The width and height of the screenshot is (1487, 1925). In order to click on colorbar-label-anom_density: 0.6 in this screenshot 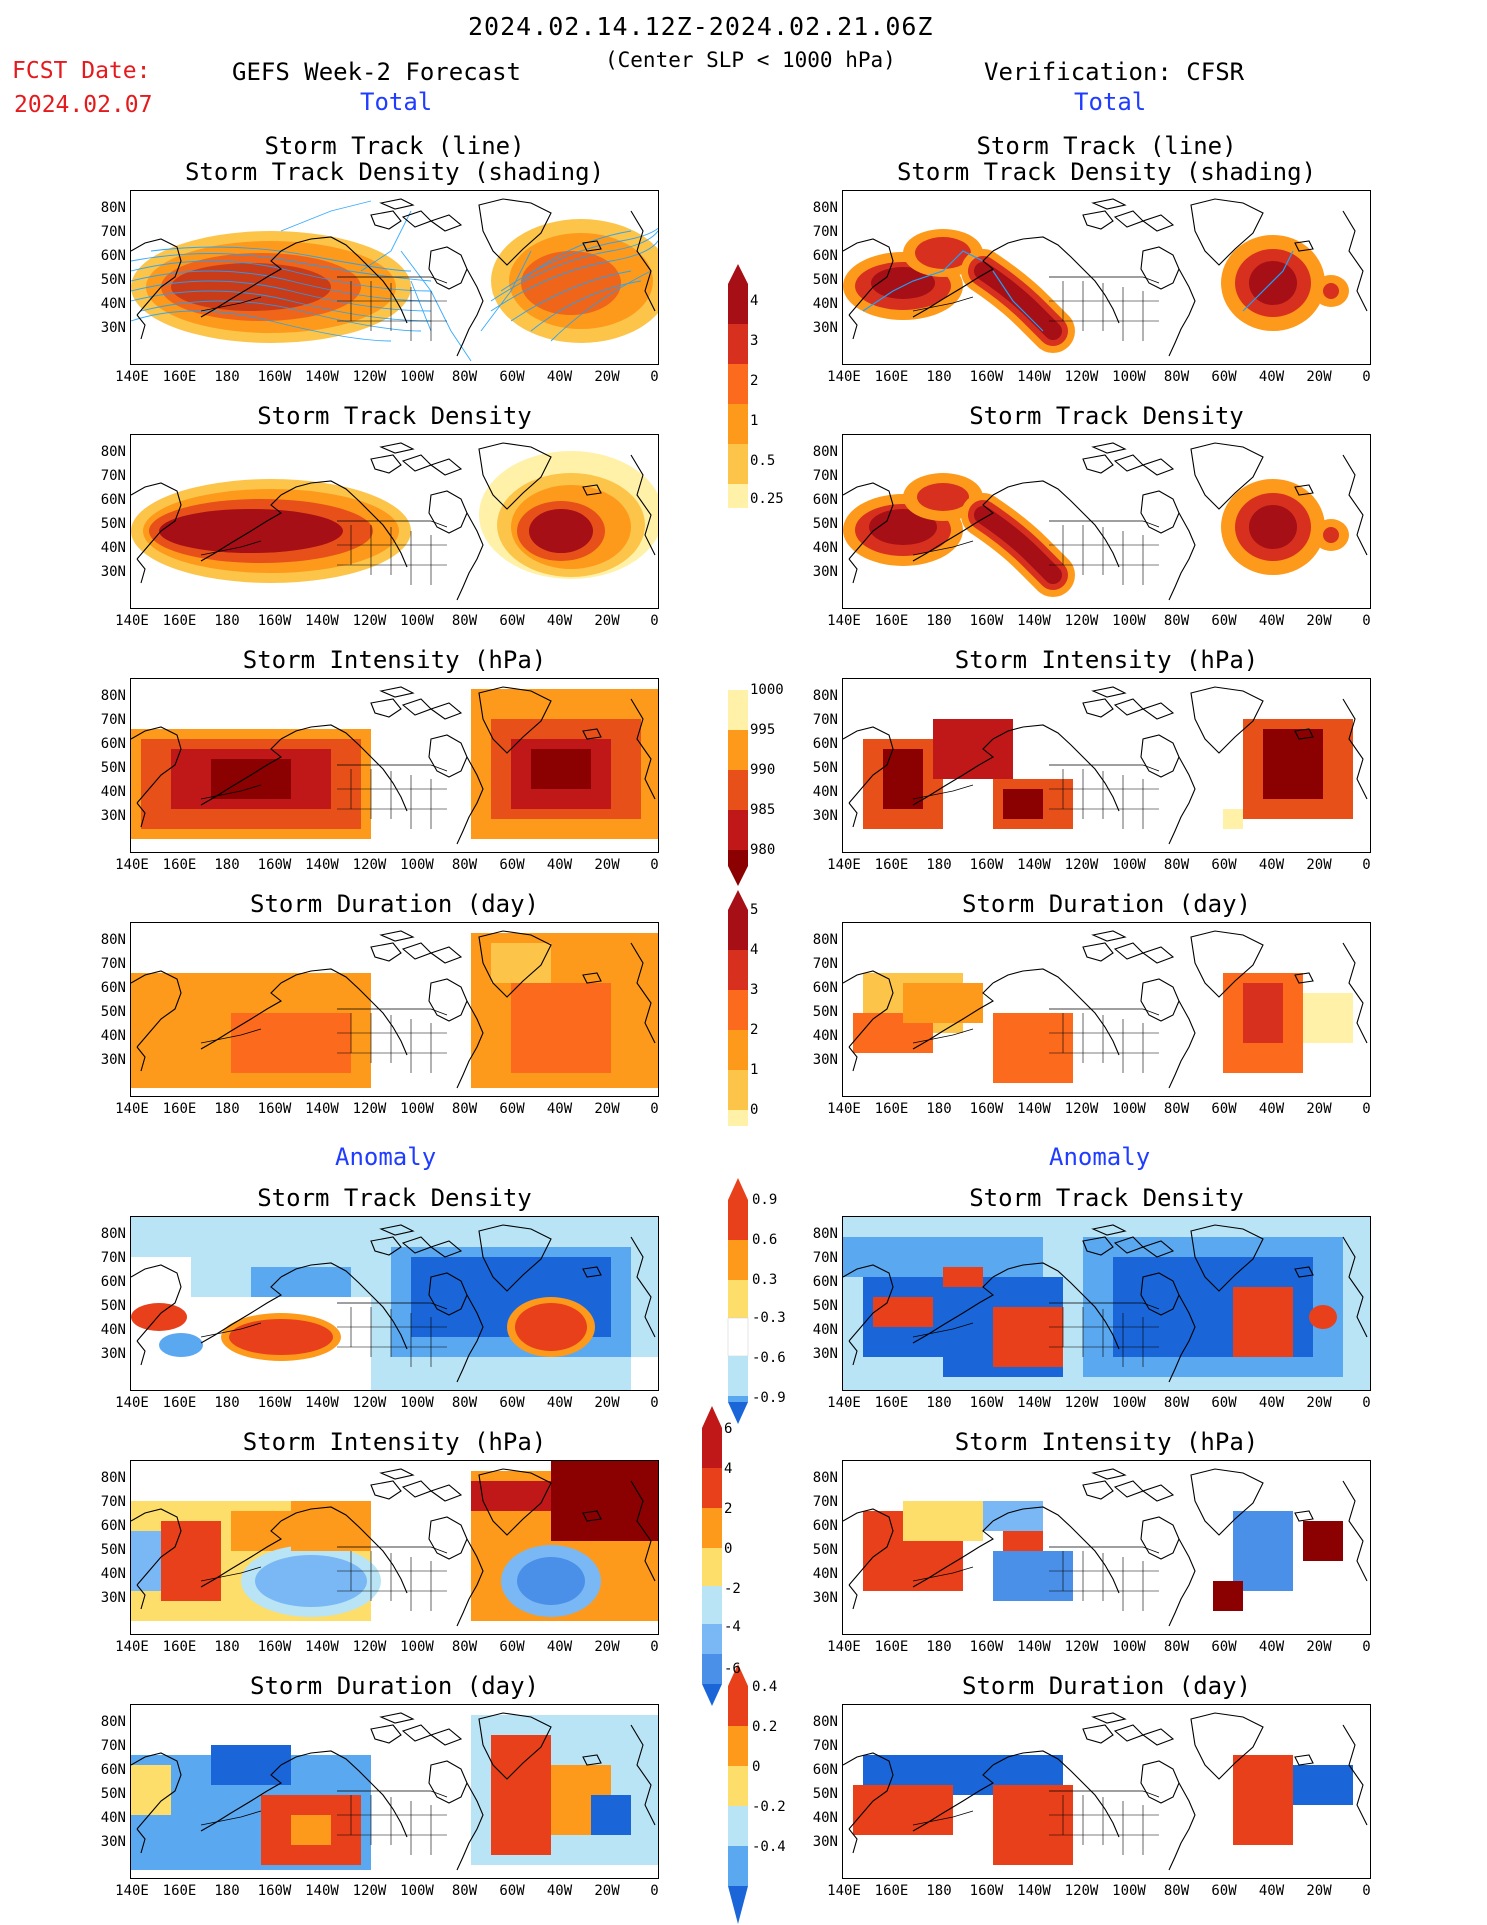, I will do `click(765, 1240)`.